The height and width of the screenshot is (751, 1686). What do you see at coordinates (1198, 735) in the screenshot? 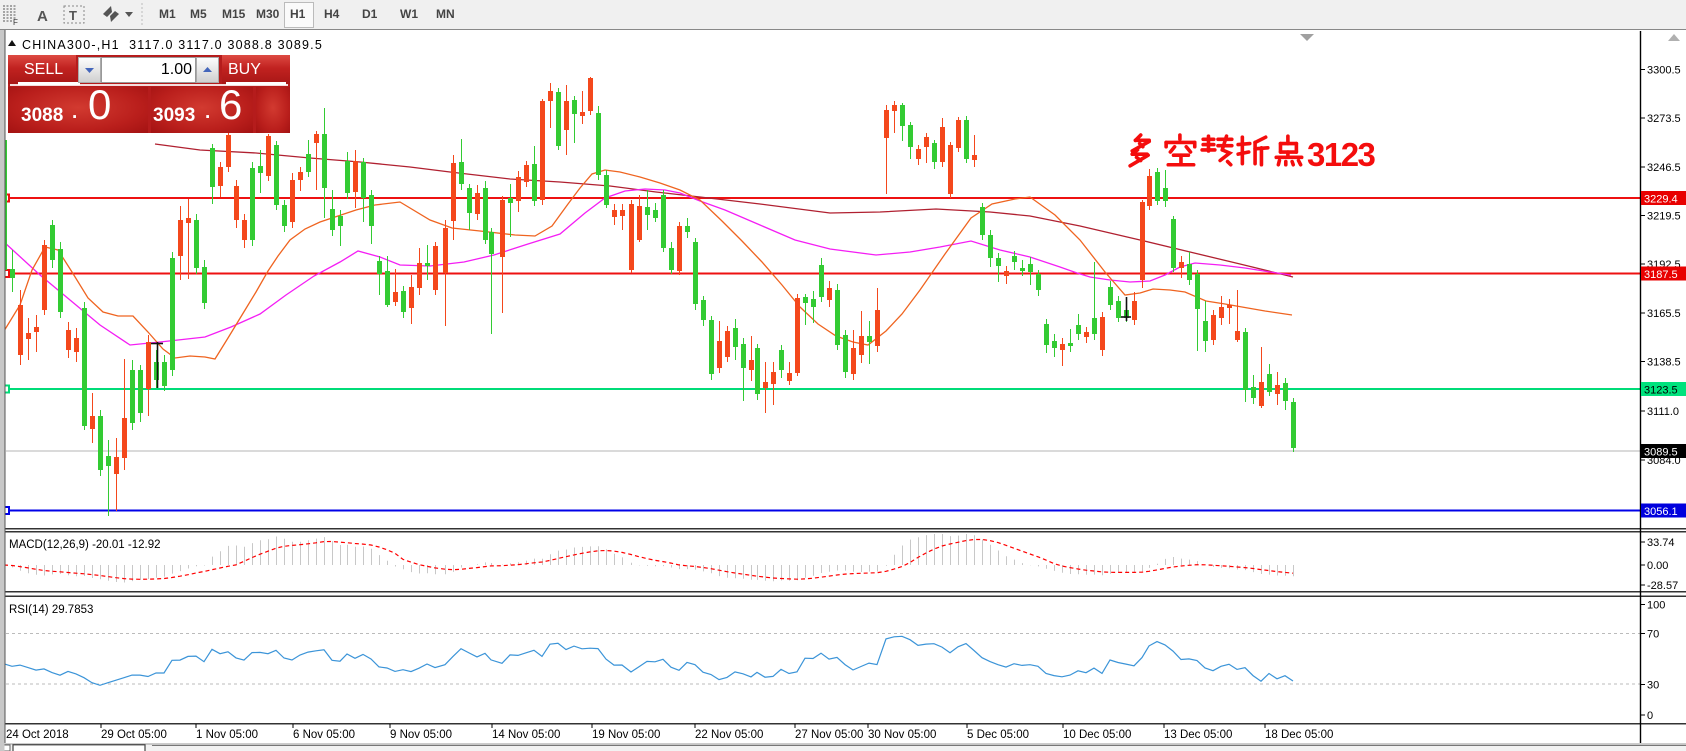
I see `svg-text: 13 Dec 05:00` at bounding box center [1198, 735].